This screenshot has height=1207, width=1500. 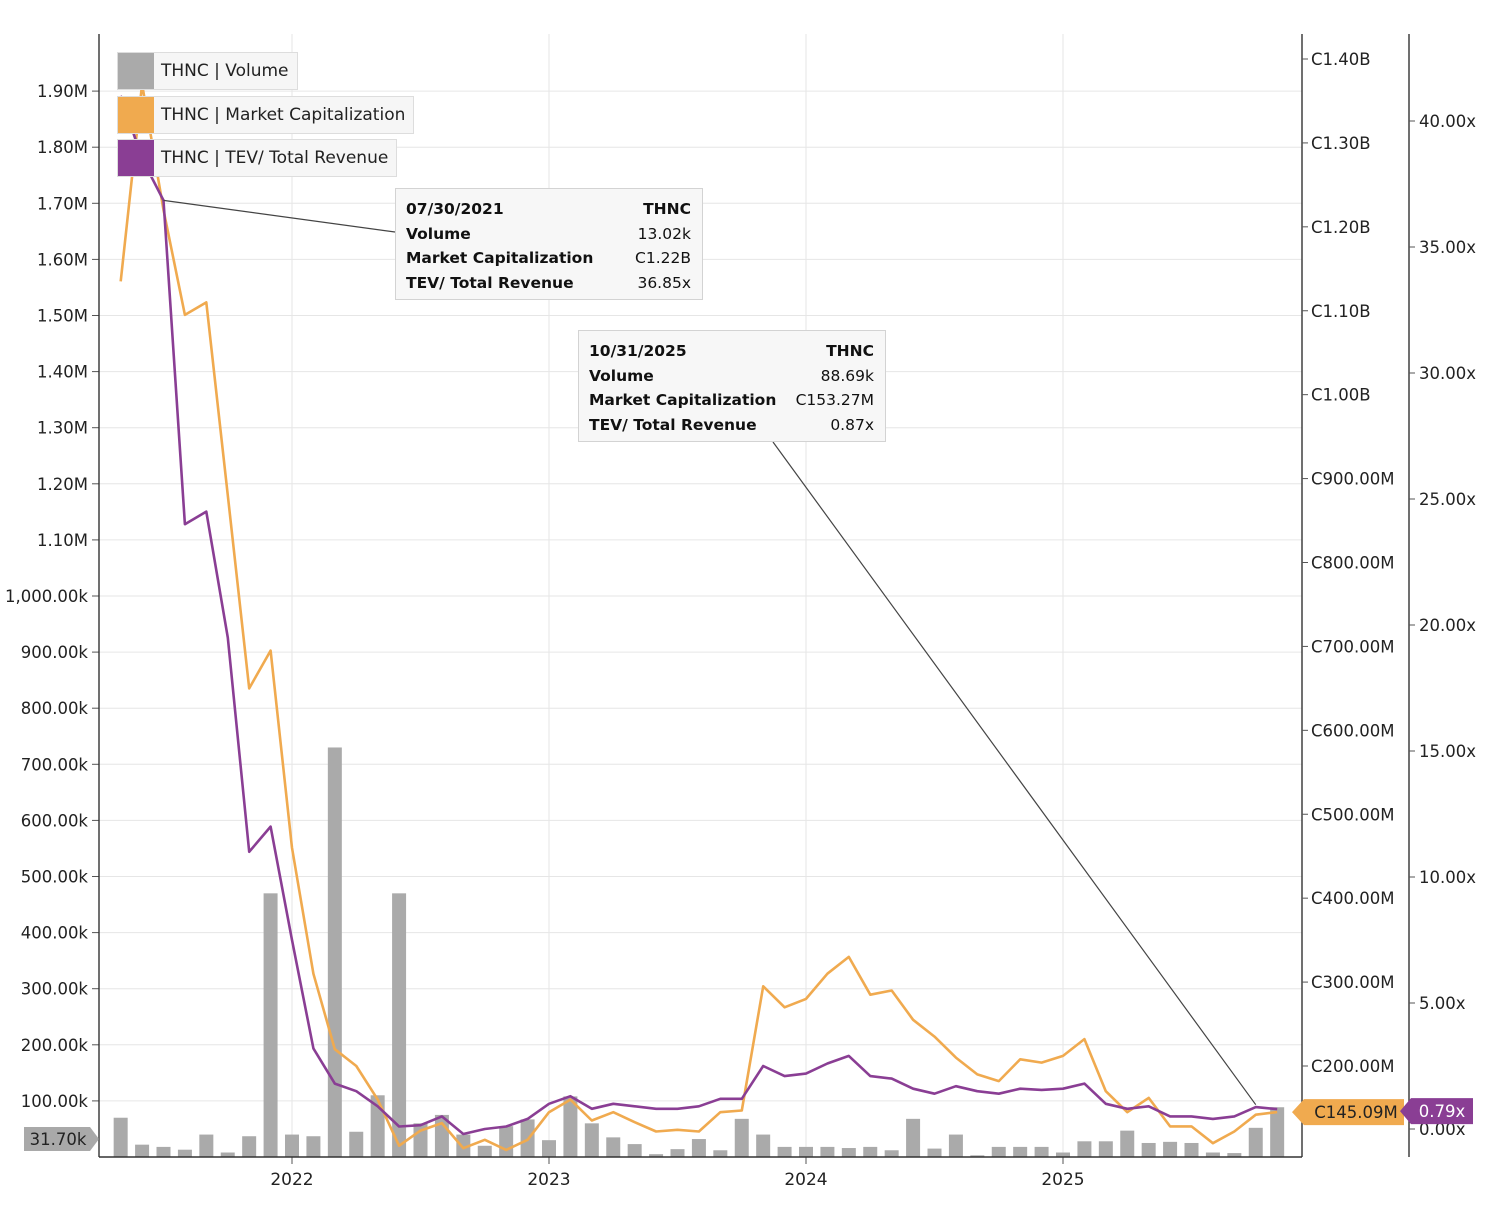 What do you see at coordinates (257, 158) in the screenshot?
I see `legend-item-tev-revenue: THNC | TEV/ Total Revenue` at bounding box center [257, 158].